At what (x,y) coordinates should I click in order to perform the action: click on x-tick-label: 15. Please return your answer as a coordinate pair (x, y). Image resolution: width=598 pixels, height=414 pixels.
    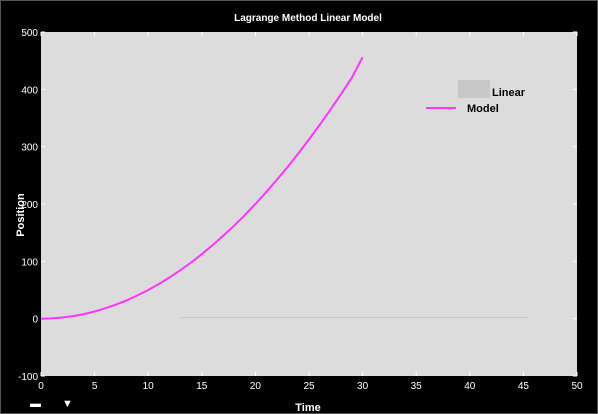
    Looking at the image, I should click on (202, 386).